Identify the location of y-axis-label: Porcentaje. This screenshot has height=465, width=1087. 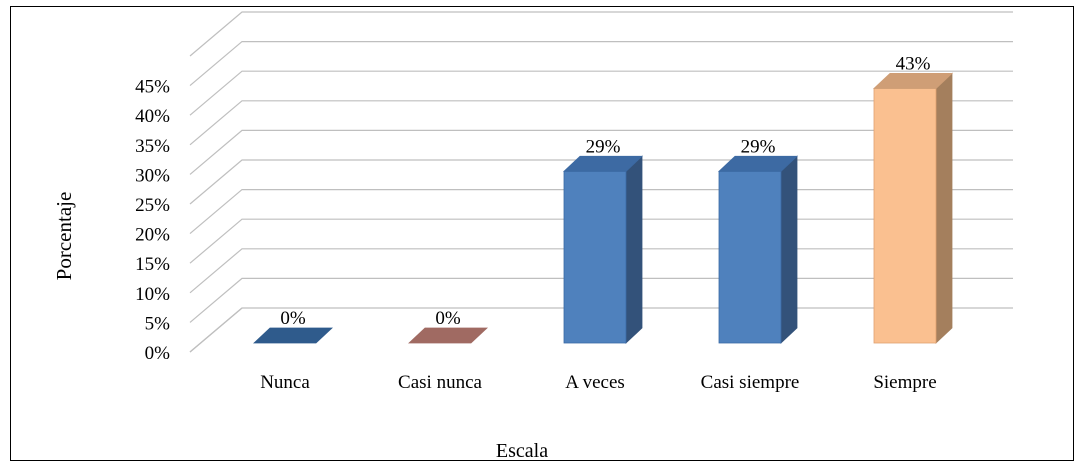
(64, 236).